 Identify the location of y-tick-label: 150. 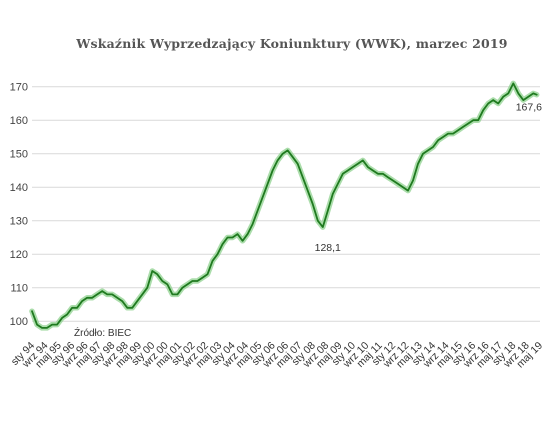
(19, 155).